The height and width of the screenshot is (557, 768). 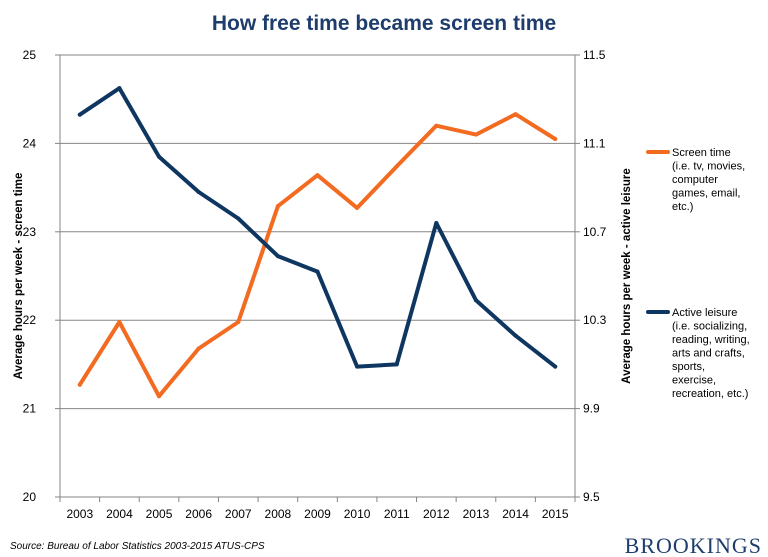 What do you see at coordinates (238, 514) in the screenshot?
I see `x-tick-label: 2007` at bounding box center [238, 514].